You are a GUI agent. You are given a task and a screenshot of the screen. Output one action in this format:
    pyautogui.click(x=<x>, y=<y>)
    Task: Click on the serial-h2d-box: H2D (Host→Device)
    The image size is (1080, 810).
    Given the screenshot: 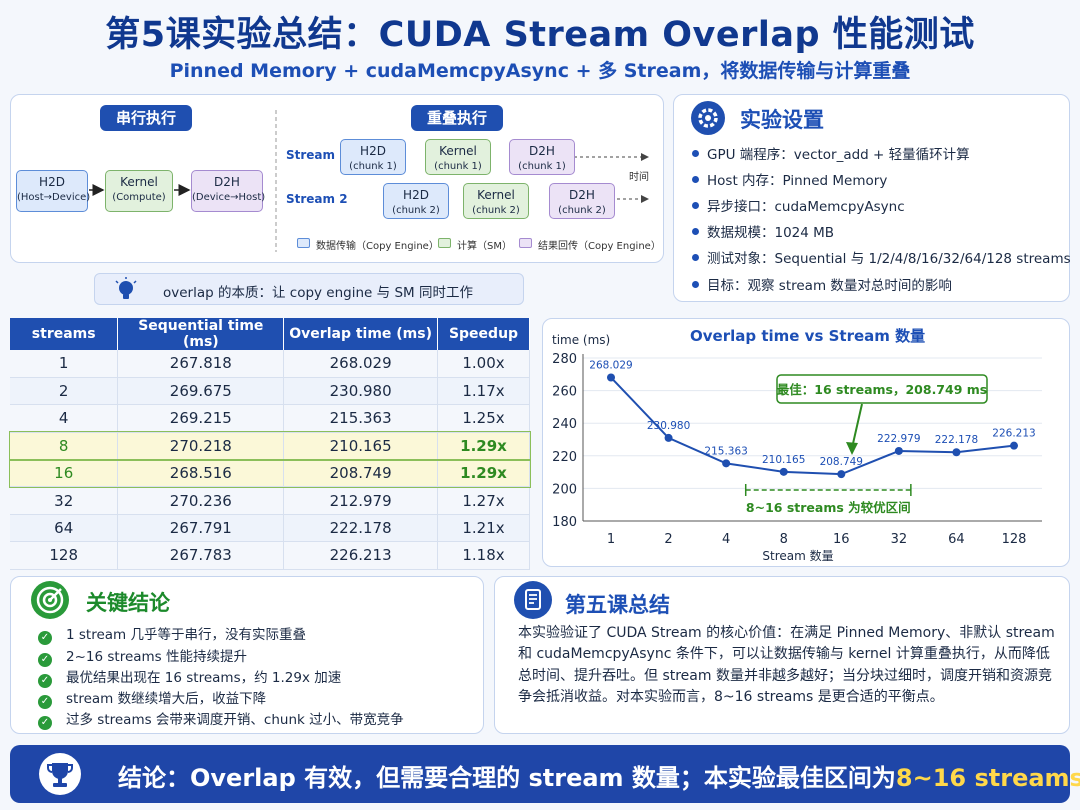 What is the action you would take?
    pyautogui.click(x=53, y=191)
    